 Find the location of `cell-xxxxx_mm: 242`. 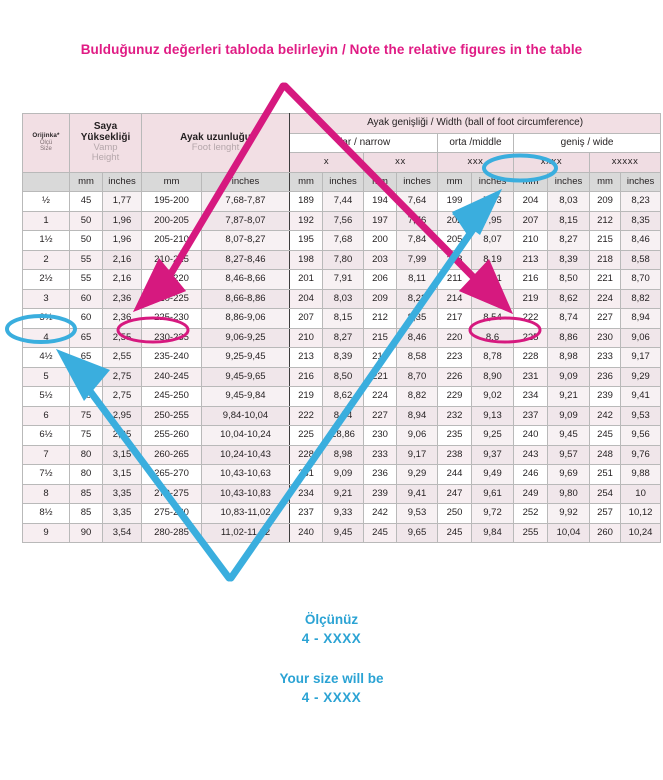

cell-xxxxx_mm: 242 is located at coordinates (605, 415).